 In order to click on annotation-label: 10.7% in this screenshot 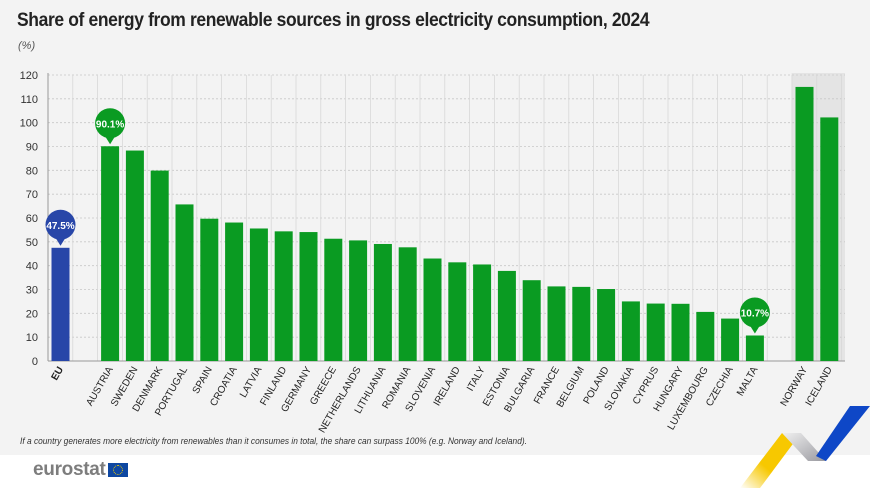, I will do `click(755, 313)`.